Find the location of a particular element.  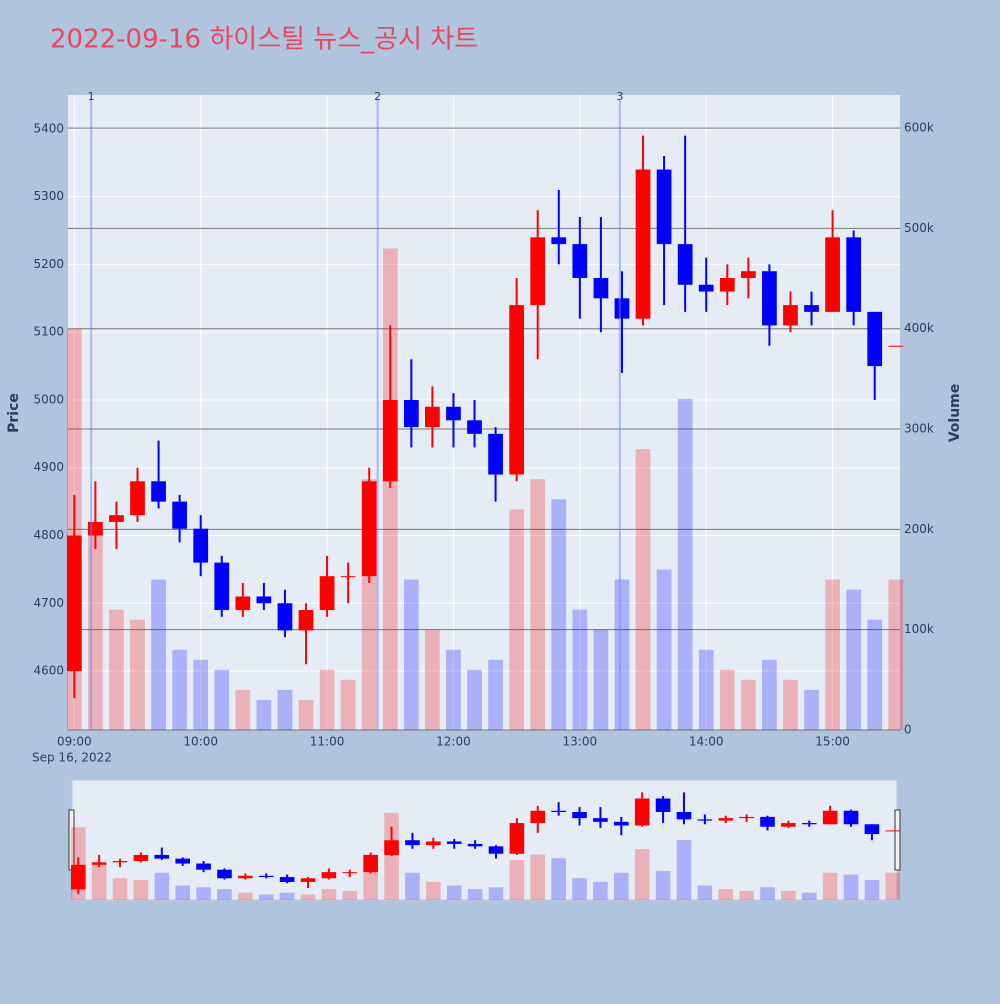

news-label: 3 is located at coordinates (619, 96).